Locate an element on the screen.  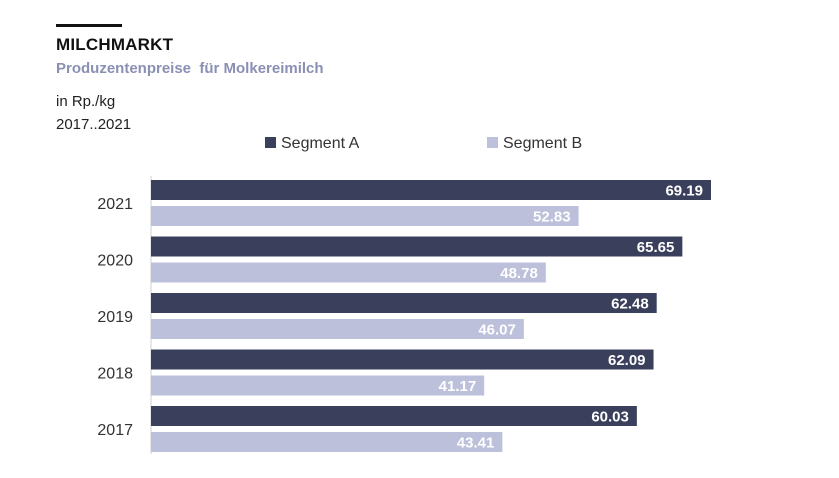
bar-segment-b-2019 is located at coordinates (337, 329).